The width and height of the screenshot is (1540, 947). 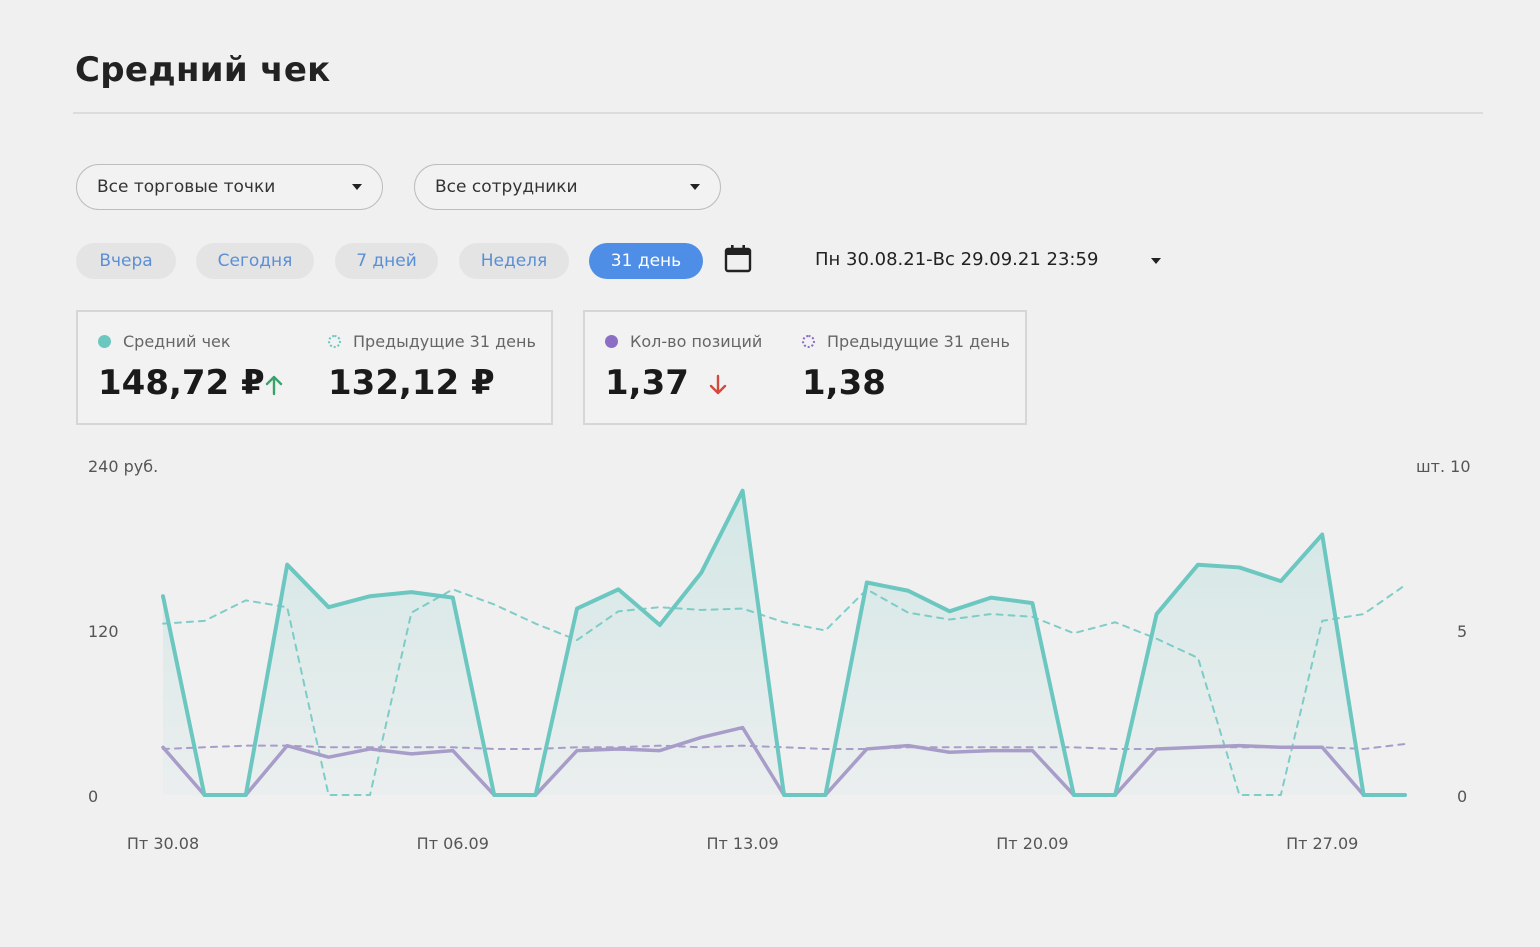 I want to click on y-left-tick: 0, so click(x=93, y=796).